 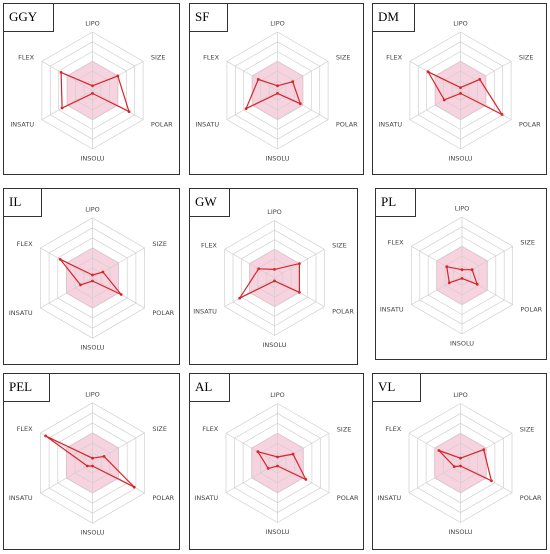 I want to click on grid-ring, so click(x=274, y=278).